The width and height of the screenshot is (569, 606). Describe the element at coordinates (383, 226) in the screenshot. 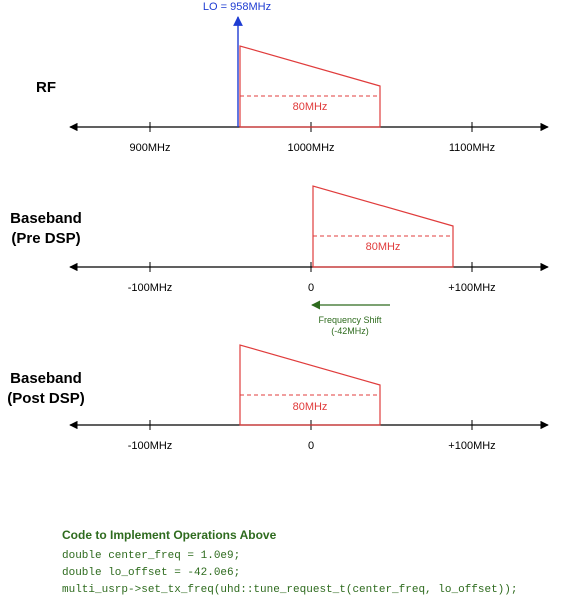

I see `pre-dsp-signal-spectrum` at that location.